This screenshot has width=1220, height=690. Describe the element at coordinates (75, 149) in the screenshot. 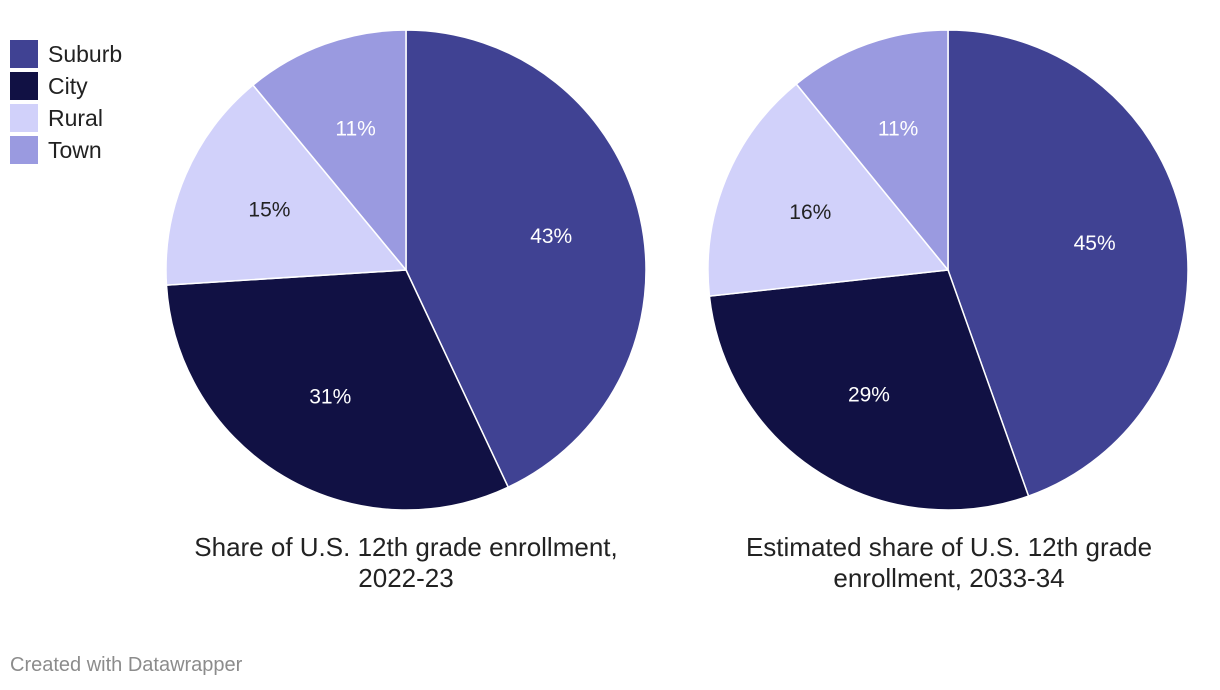

I see `legend-label: Town` at that location.